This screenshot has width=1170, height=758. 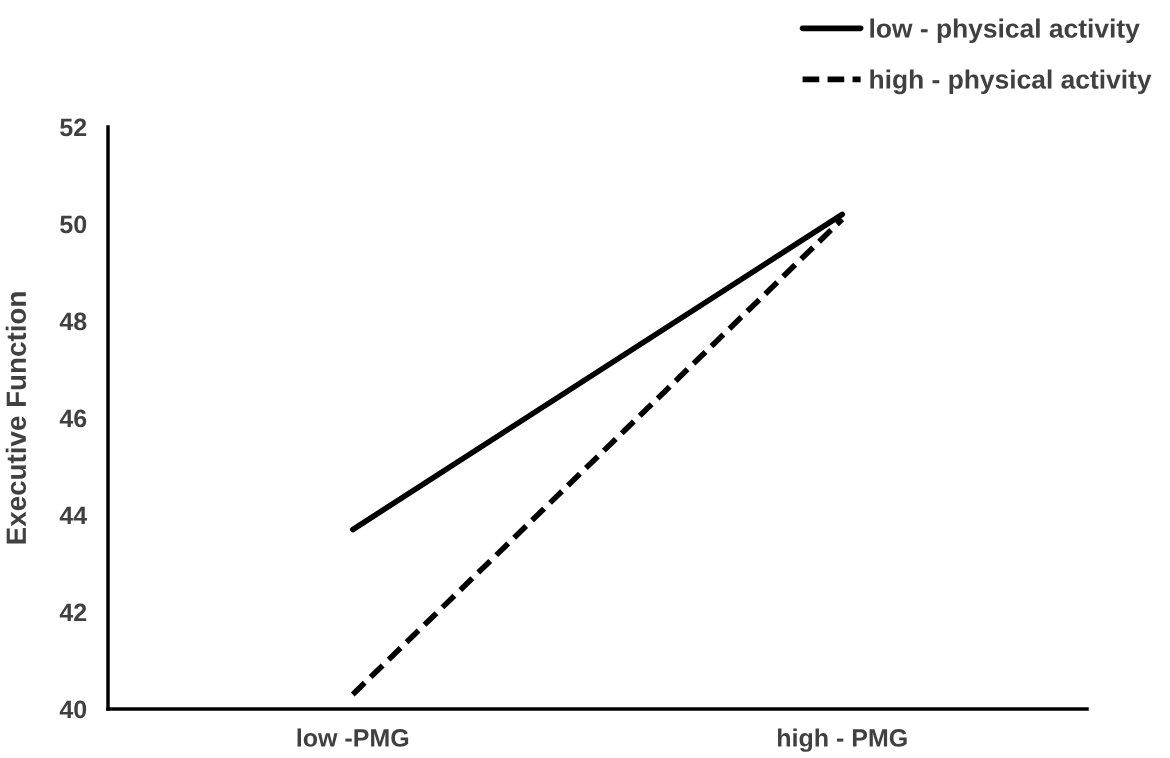 What do you see at coordinates (1005, 31) in the screenshot?
I see `legend-label: low - physical activity` at bounding box center [1005, 31].